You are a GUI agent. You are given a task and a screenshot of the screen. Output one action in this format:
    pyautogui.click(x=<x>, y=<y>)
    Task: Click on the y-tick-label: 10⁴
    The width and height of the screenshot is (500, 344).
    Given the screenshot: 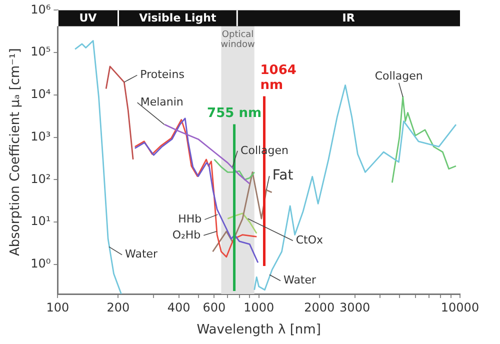 What is the action you would take?
    pyautogui.click(x=40, y=94)
    